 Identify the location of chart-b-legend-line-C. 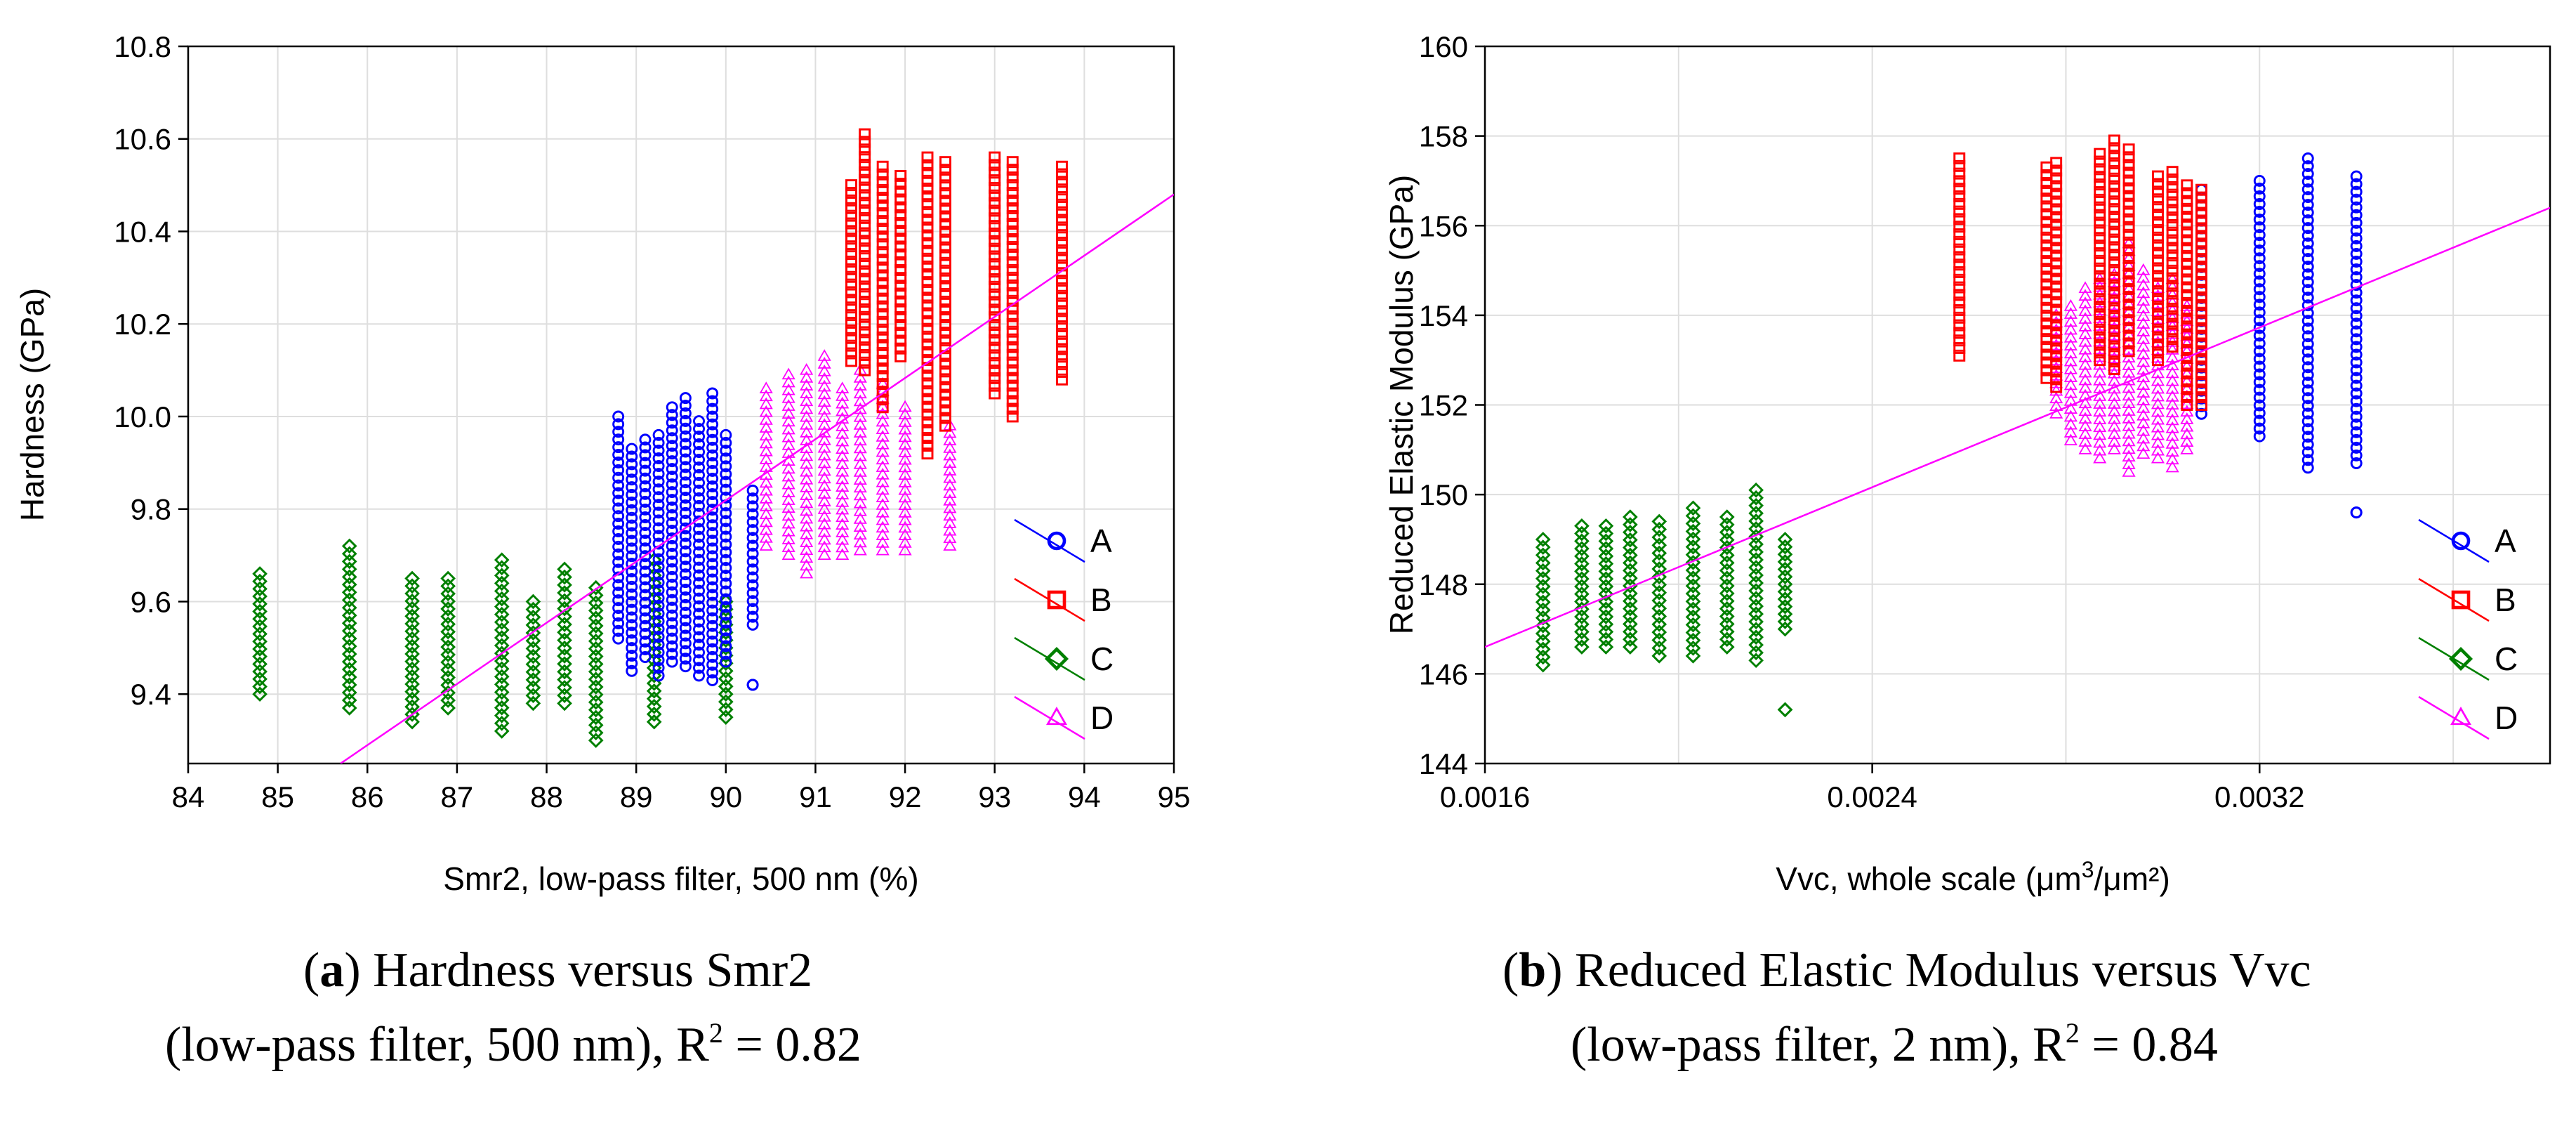
(2454, 658).